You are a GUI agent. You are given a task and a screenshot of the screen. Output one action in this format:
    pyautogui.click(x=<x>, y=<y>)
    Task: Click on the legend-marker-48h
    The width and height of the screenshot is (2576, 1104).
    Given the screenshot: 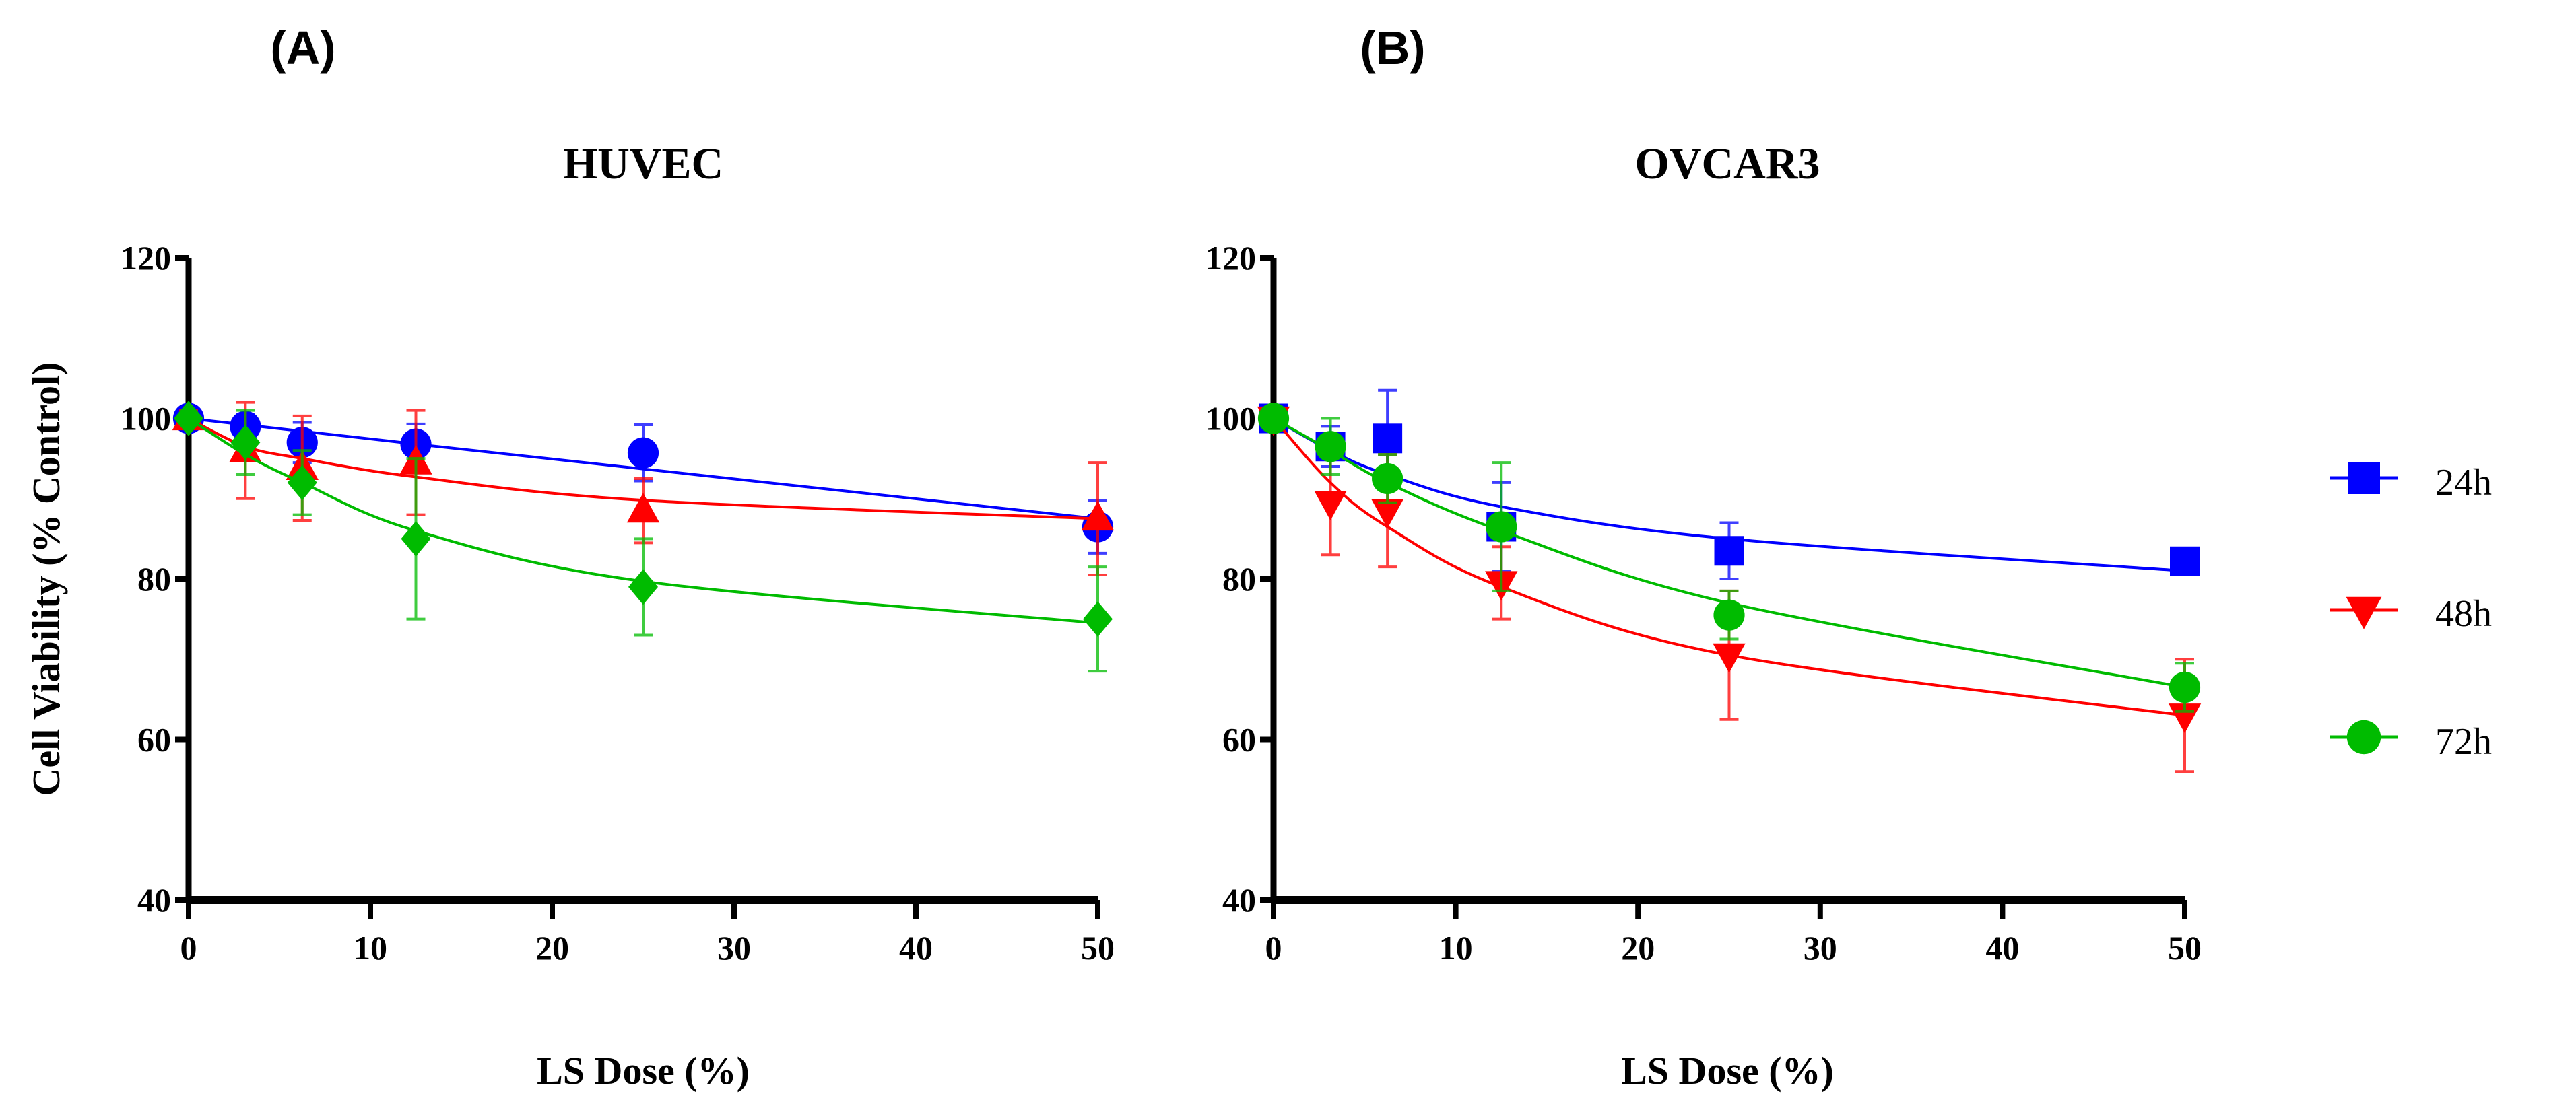 What is the action you would take?
    pyautogui.click(x=2364, y=612)
    